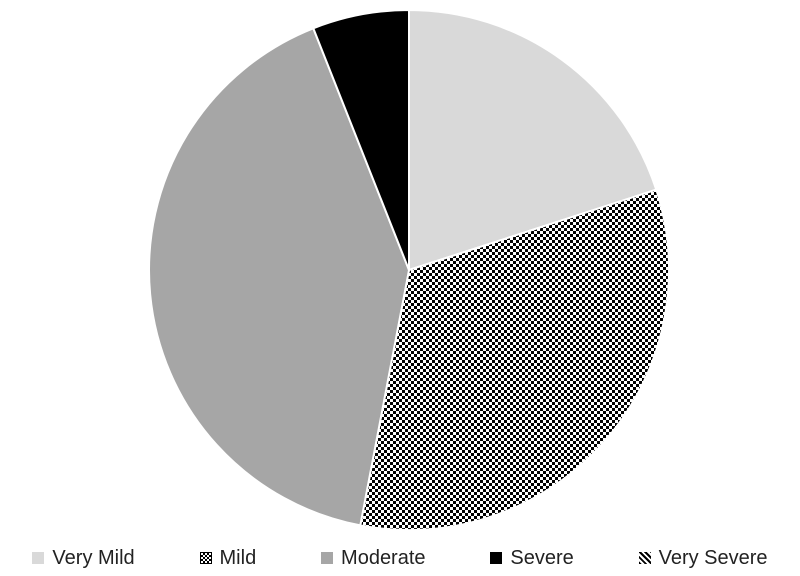 This screenshot has height=576, width=800. What do you see at coordinates (327, 558) in the screenshot?
I see `legend-swatch-moderate` at bounding box center [327, 558].